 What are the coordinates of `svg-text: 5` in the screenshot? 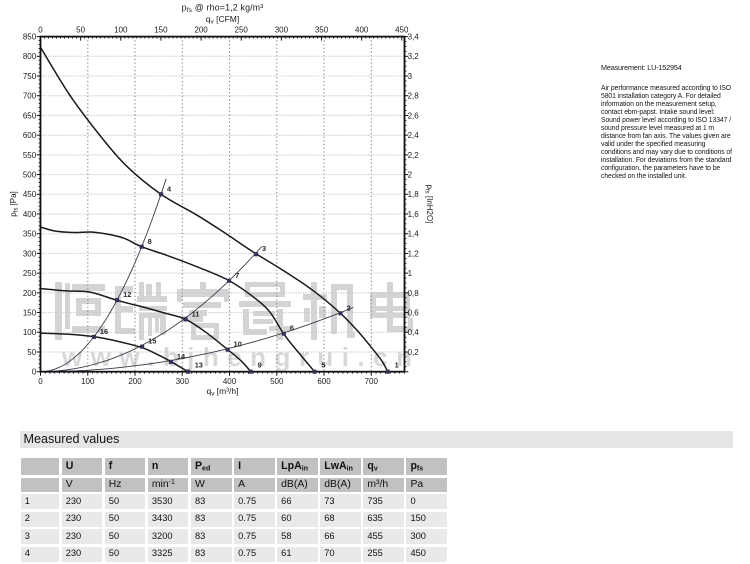 It's located at (323, 365).